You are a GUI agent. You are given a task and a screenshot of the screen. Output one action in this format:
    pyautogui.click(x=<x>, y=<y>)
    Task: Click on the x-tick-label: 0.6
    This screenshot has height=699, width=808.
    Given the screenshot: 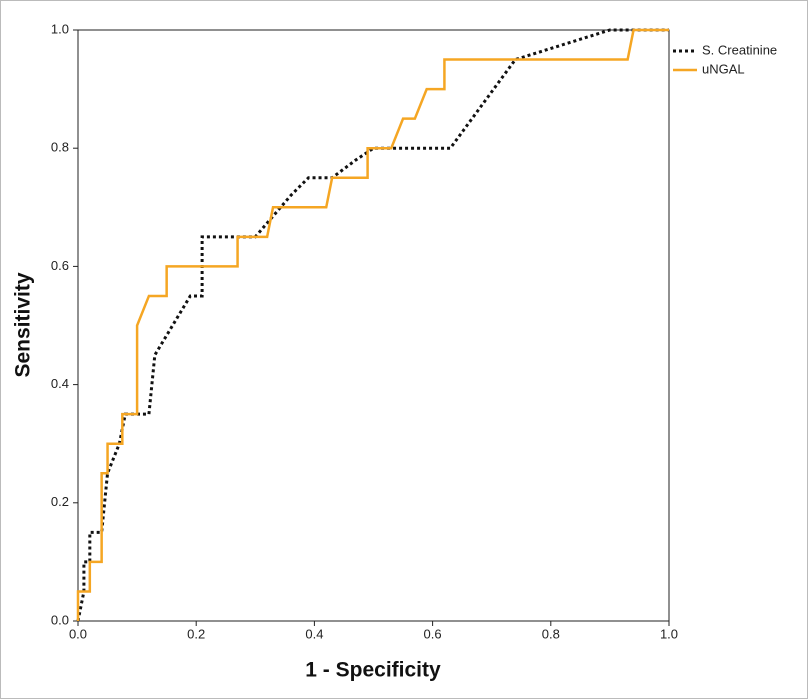 What is the action you would take?
    pyautogui.click(x=433, y=633)
    